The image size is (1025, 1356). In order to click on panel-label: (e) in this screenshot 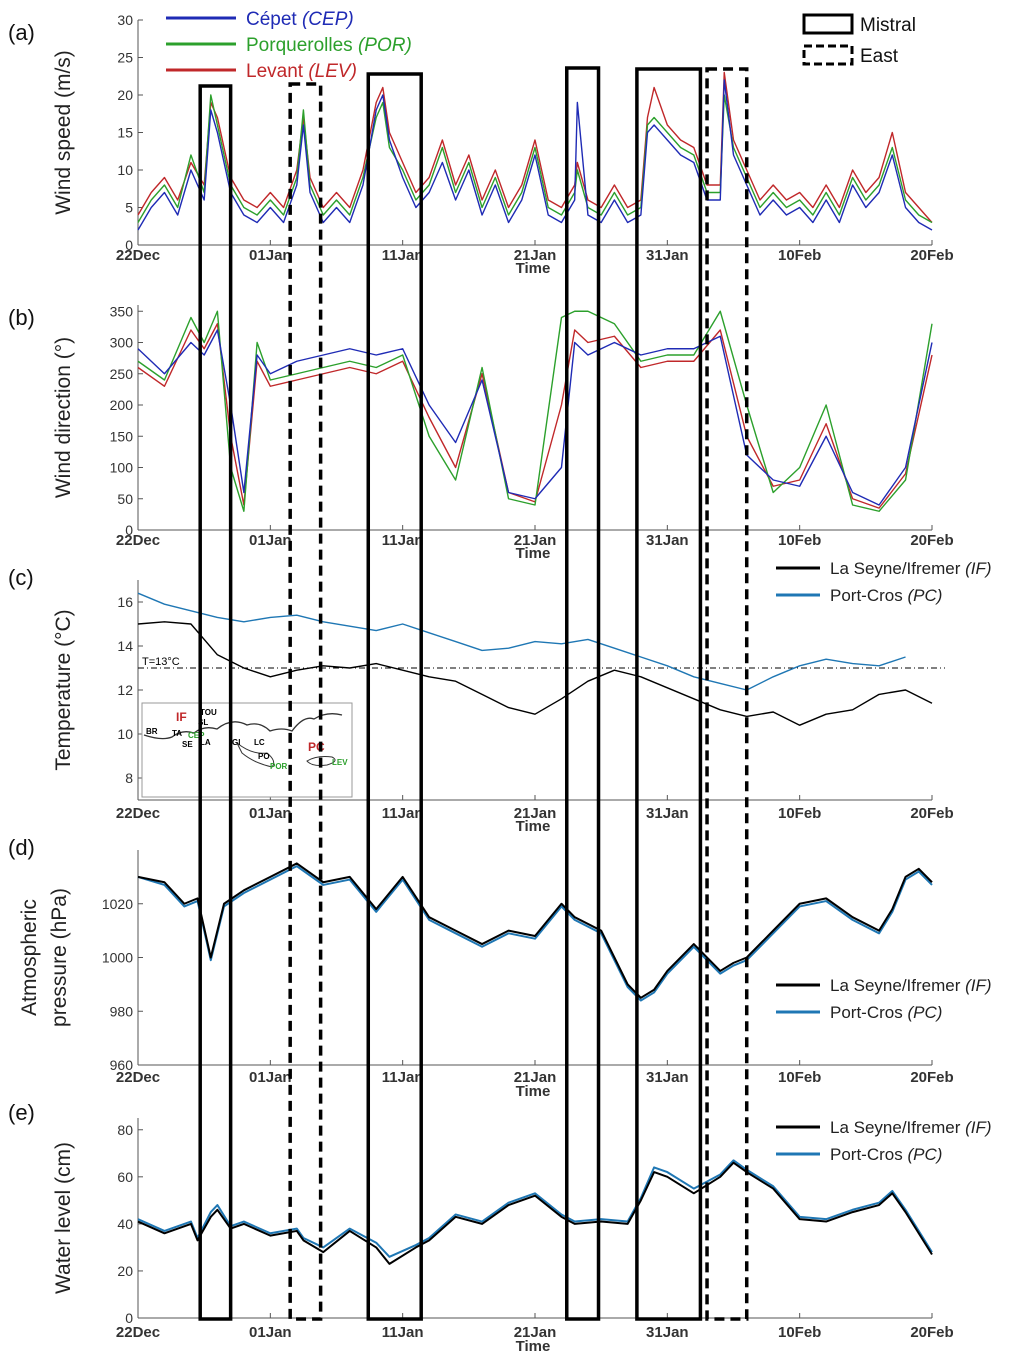, I will do `click(21, 1112)`.